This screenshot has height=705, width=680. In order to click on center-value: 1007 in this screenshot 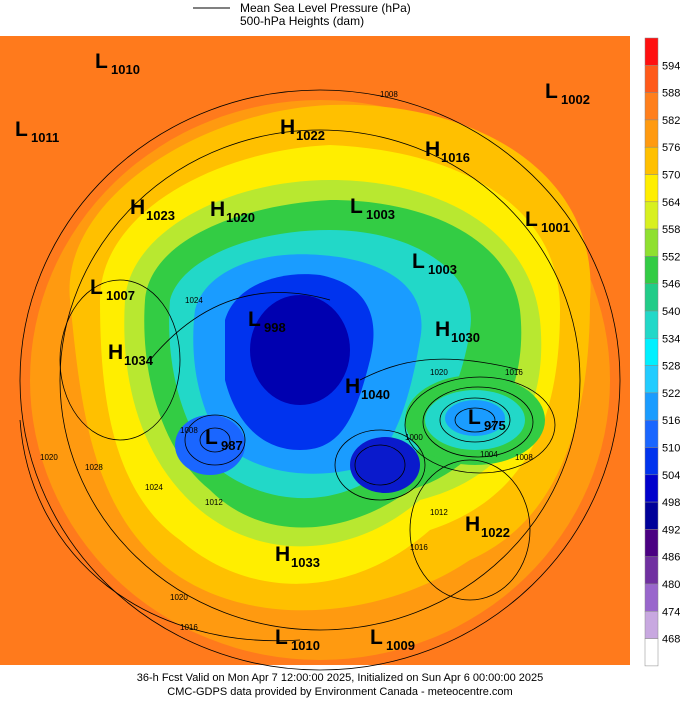, I will do `click(120, 295)`.